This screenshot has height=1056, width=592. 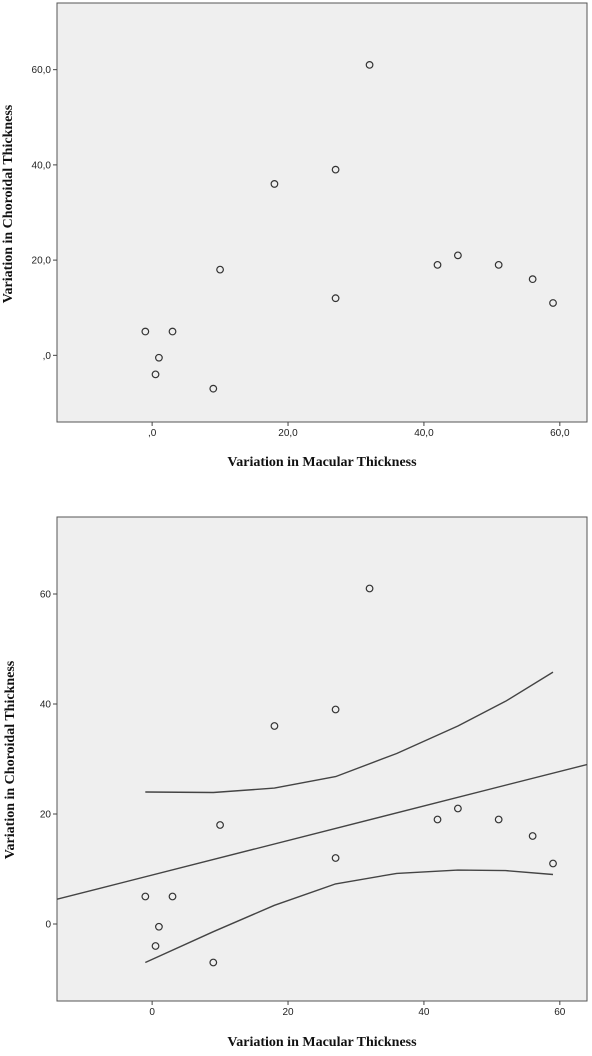 What do you see at coordinates (42, 70) in the screenshot?
I see `y-tick-label: 60,0` at bounding box center [42, 70].